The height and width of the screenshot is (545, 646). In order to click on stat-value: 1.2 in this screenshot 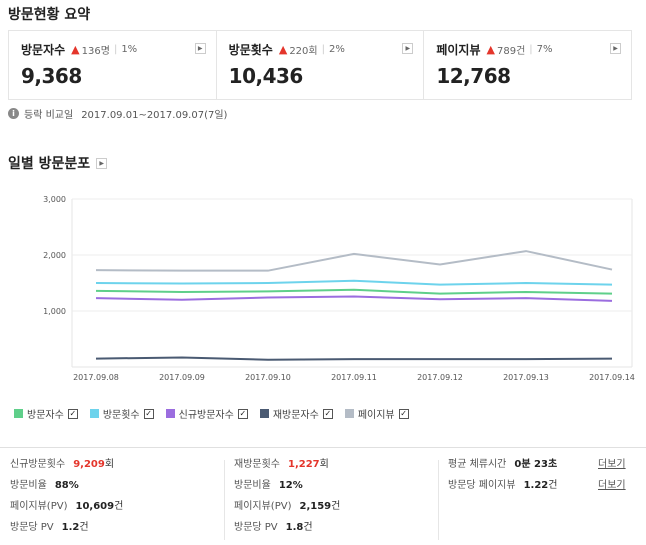, I will do `click(70, 527)`.